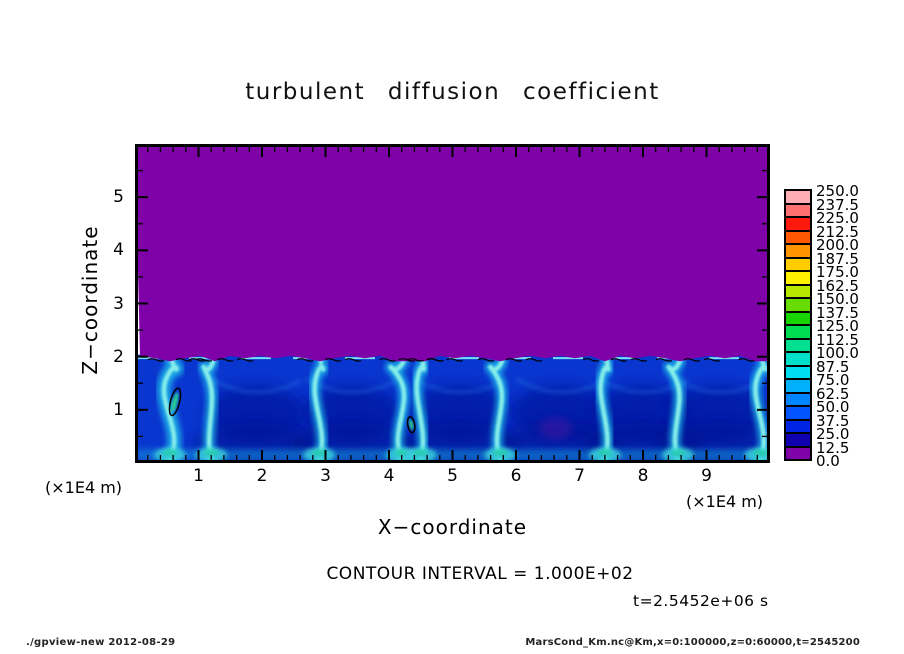 This screenshot has height=654, width=904. I want to click on colorbar-tick-label: 175.0, so click(837, 272).